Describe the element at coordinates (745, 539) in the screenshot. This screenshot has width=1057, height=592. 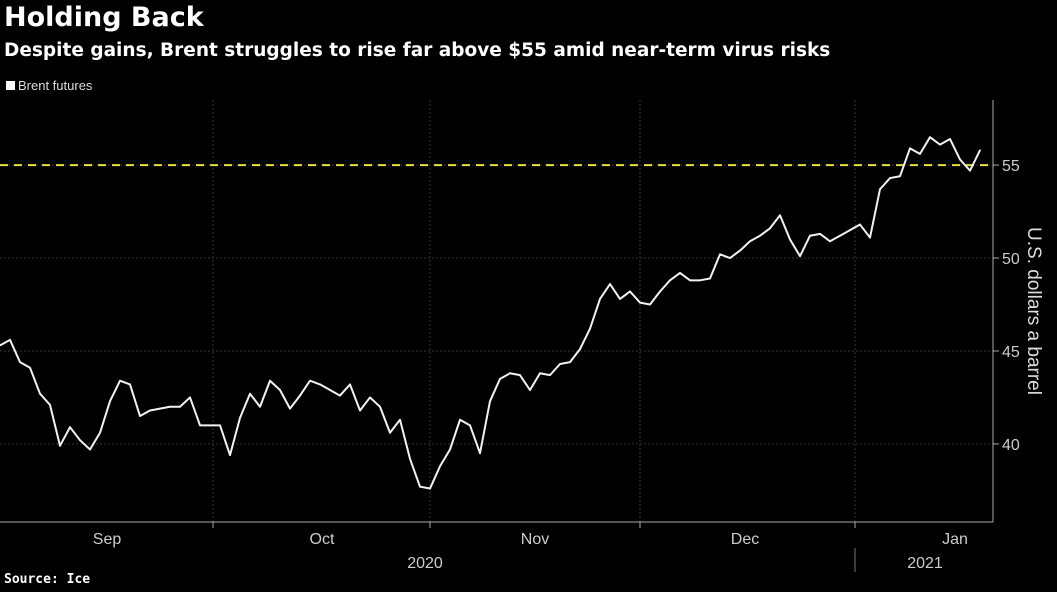
I see `x-tick-label: Dec` at that location.